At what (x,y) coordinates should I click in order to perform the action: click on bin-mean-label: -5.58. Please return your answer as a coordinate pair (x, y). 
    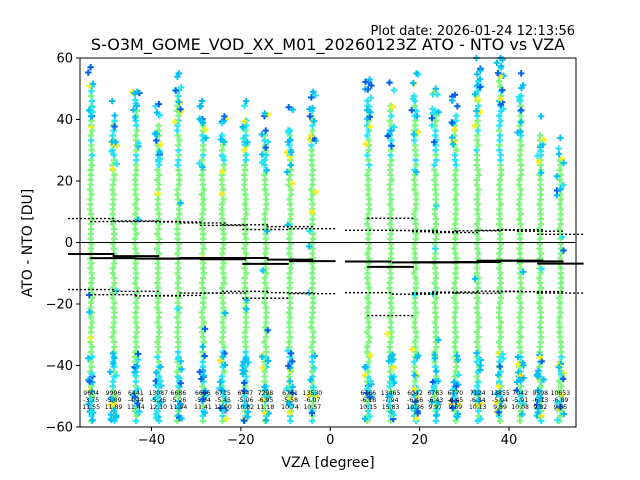
    Looking at the image, I should click on (290, 400).